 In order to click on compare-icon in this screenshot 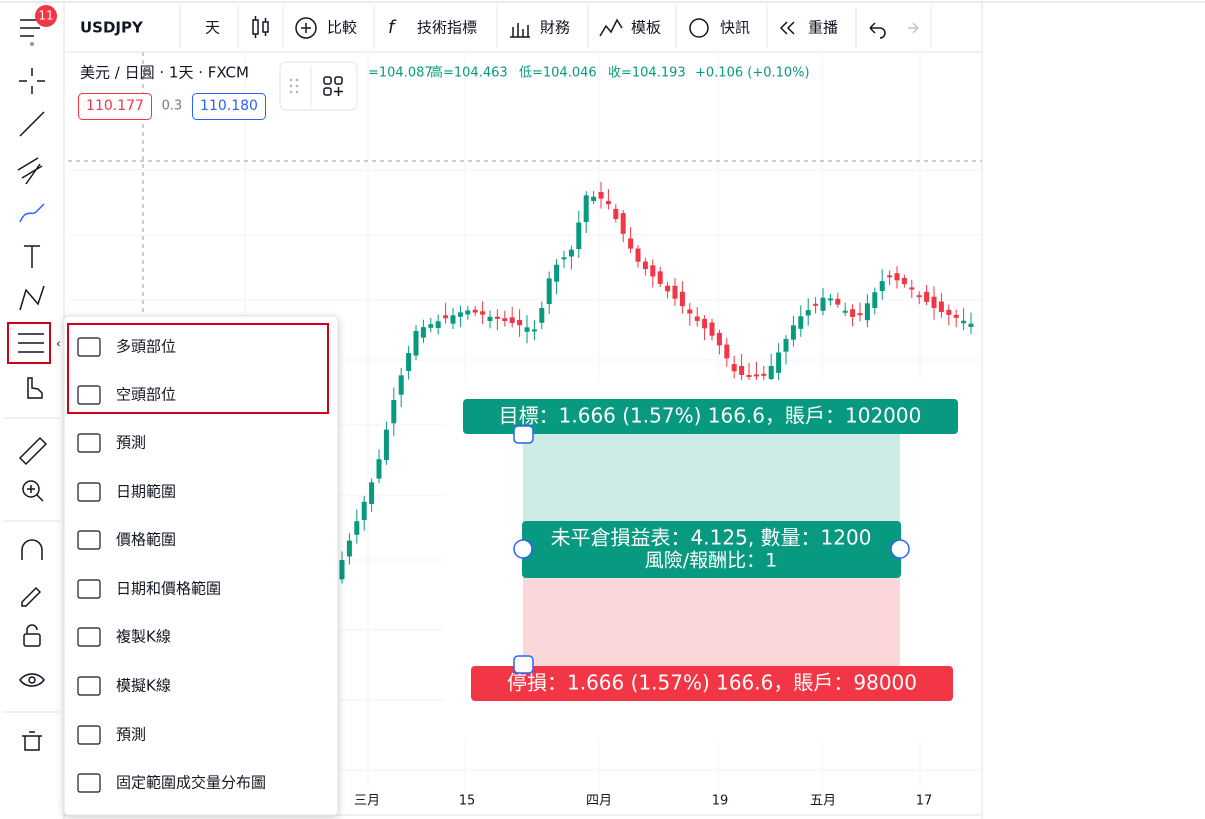, I will do `click(306, 28)`.